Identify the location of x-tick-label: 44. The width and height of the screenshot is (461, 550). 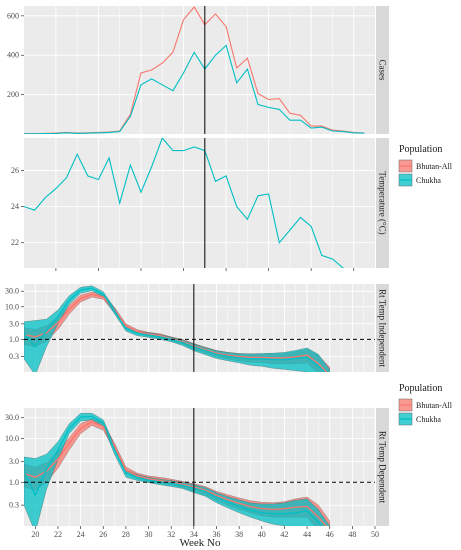
(307, 534).